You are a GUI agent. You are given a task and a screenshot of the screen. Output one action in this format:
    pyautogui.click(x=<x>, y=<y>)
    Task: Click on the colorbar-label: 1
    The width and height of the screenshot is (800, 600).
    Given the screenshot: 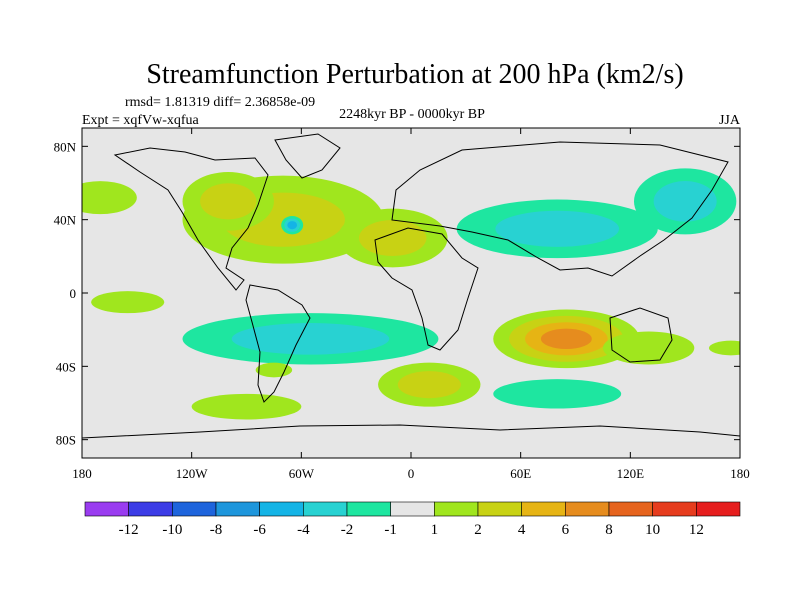 What is the action you would take?
    pyautogui.click(x=435, y=530)
    